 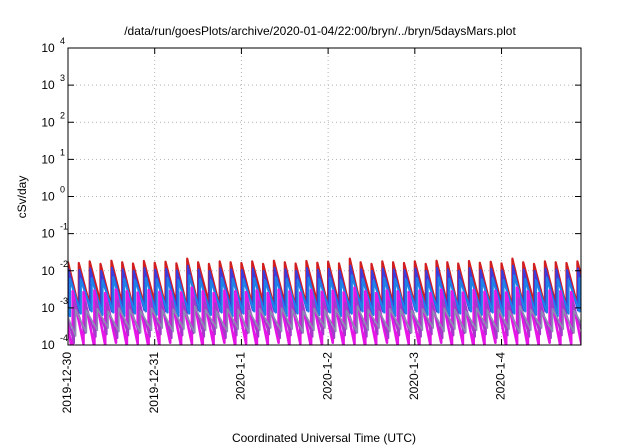 What do you see at coordinates (501, 376) in the screenshot?
I see `x-tick-label: 2020-1-4` at bounding box center [501, 376].